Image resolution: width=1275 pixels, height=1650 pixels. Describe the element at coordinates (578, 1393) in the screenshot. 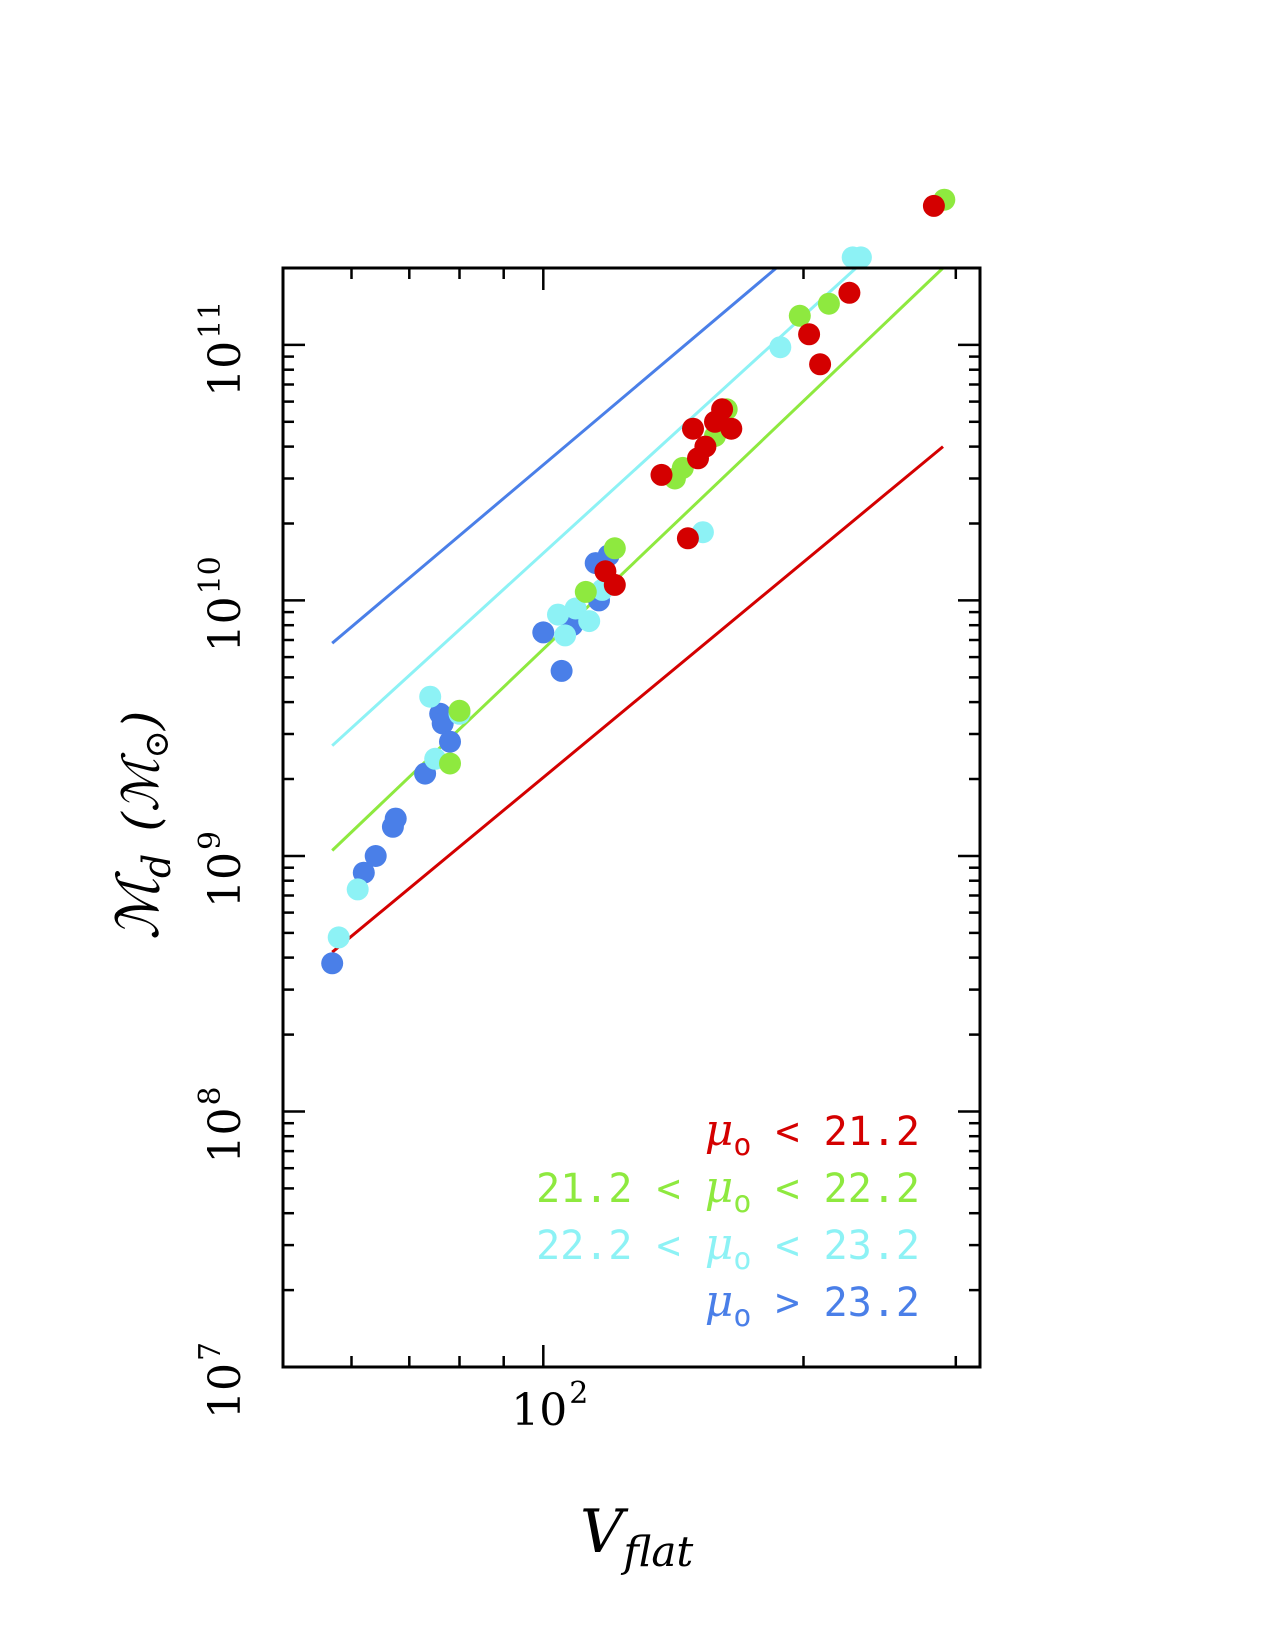

I see `x-tick-label-exp: 2` at that location.